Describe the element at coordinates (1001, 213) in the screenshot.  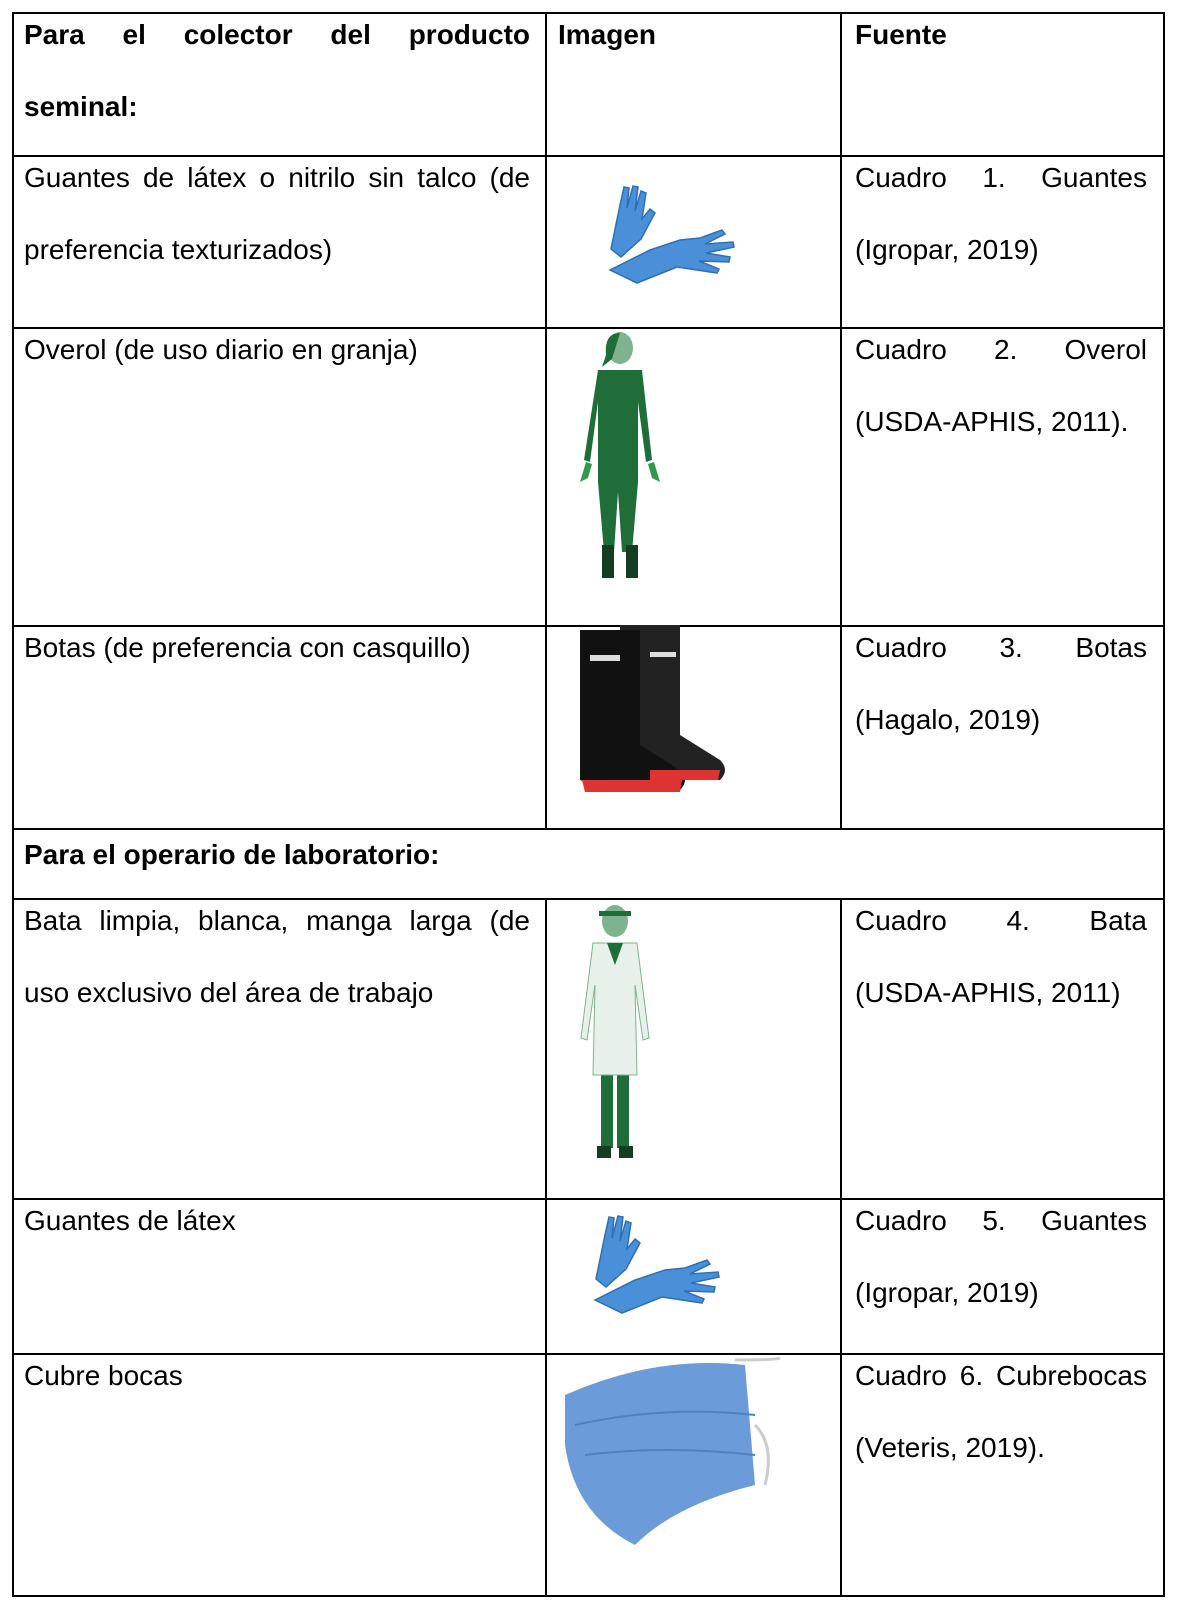
I see `cell-text: Cuadro 1. Guantes (Igropar, 2019)` at that location.